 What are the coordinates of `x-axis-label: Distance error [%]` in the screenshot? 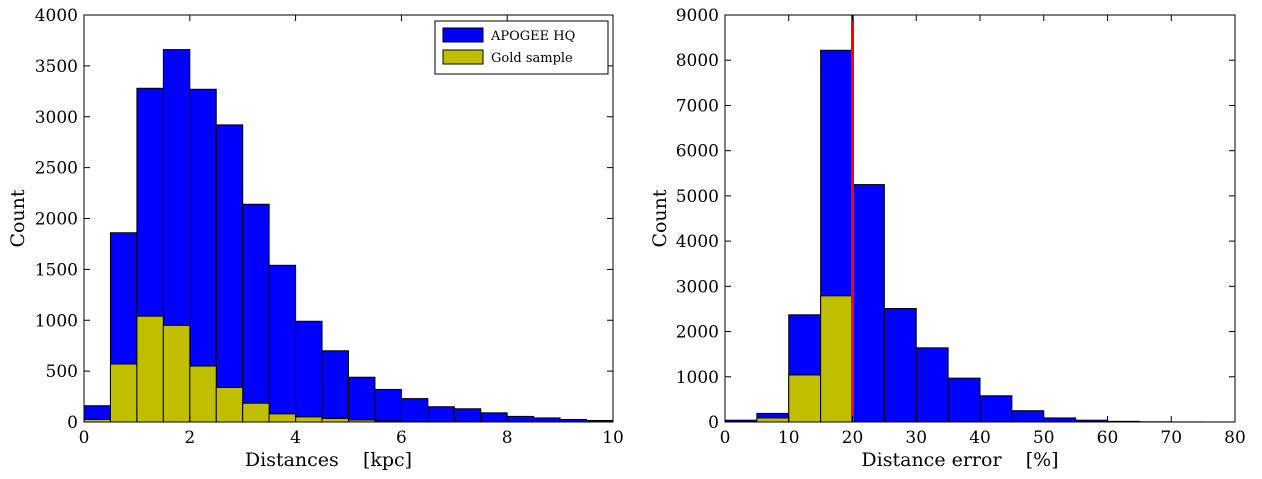 It's located at (959, 460).